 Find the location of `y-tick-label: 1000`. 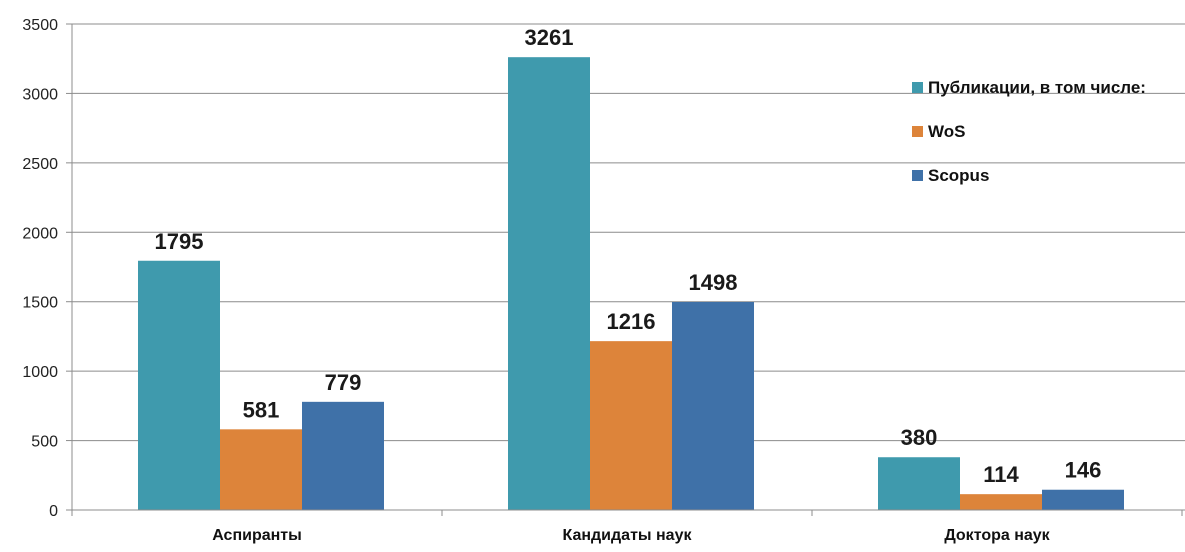

y-tick-label: 1000 is located at coordinates (40, 372).